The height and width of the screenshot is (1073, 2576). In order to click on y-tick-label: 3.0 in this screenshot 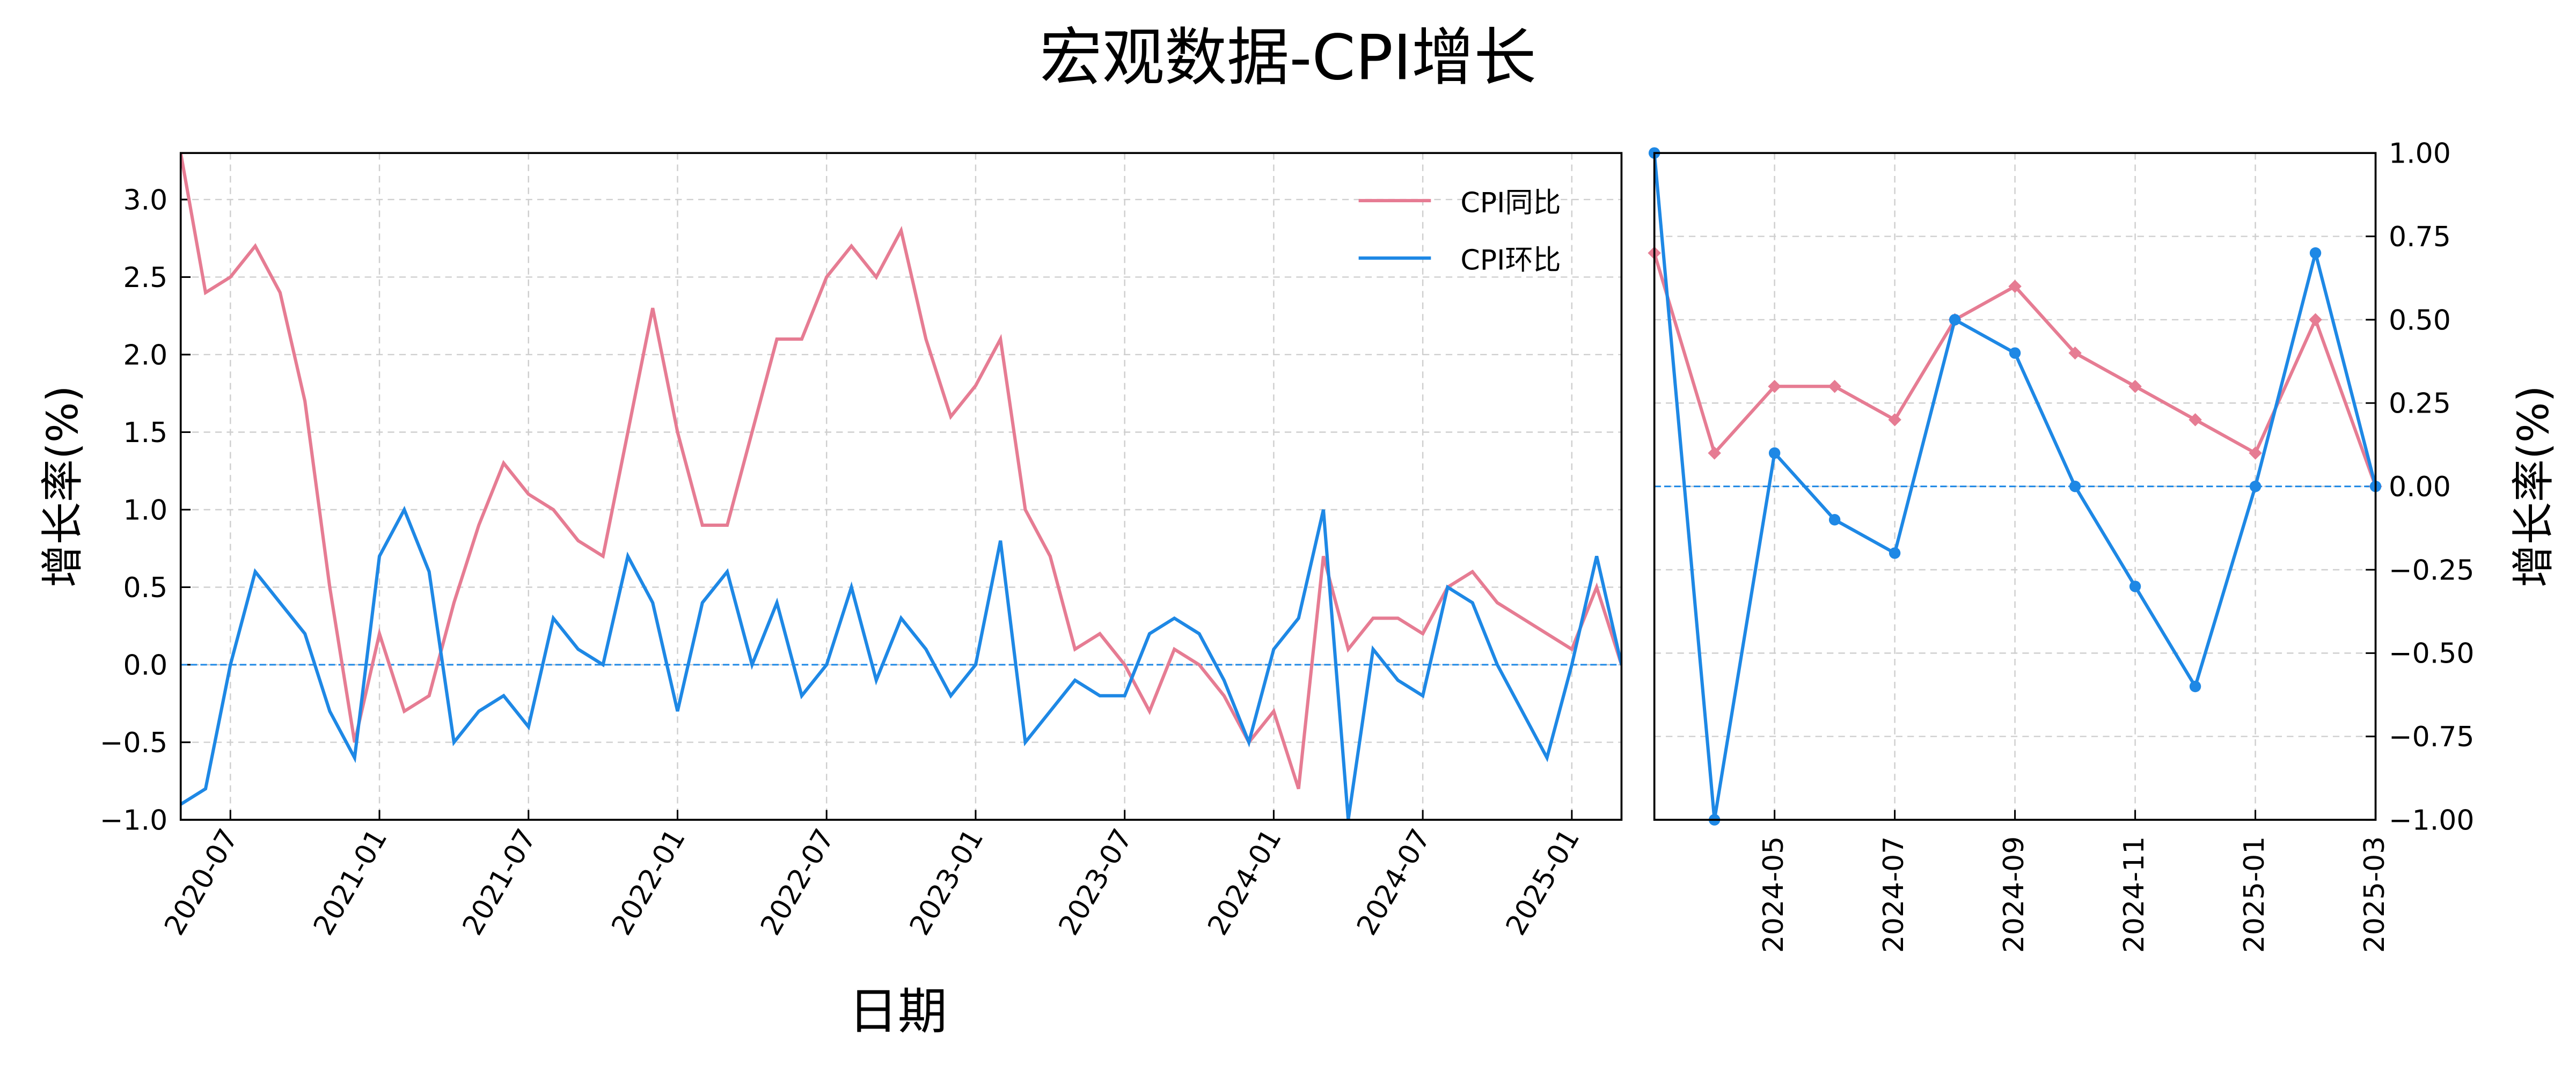, I will do `click(145, 200)`.